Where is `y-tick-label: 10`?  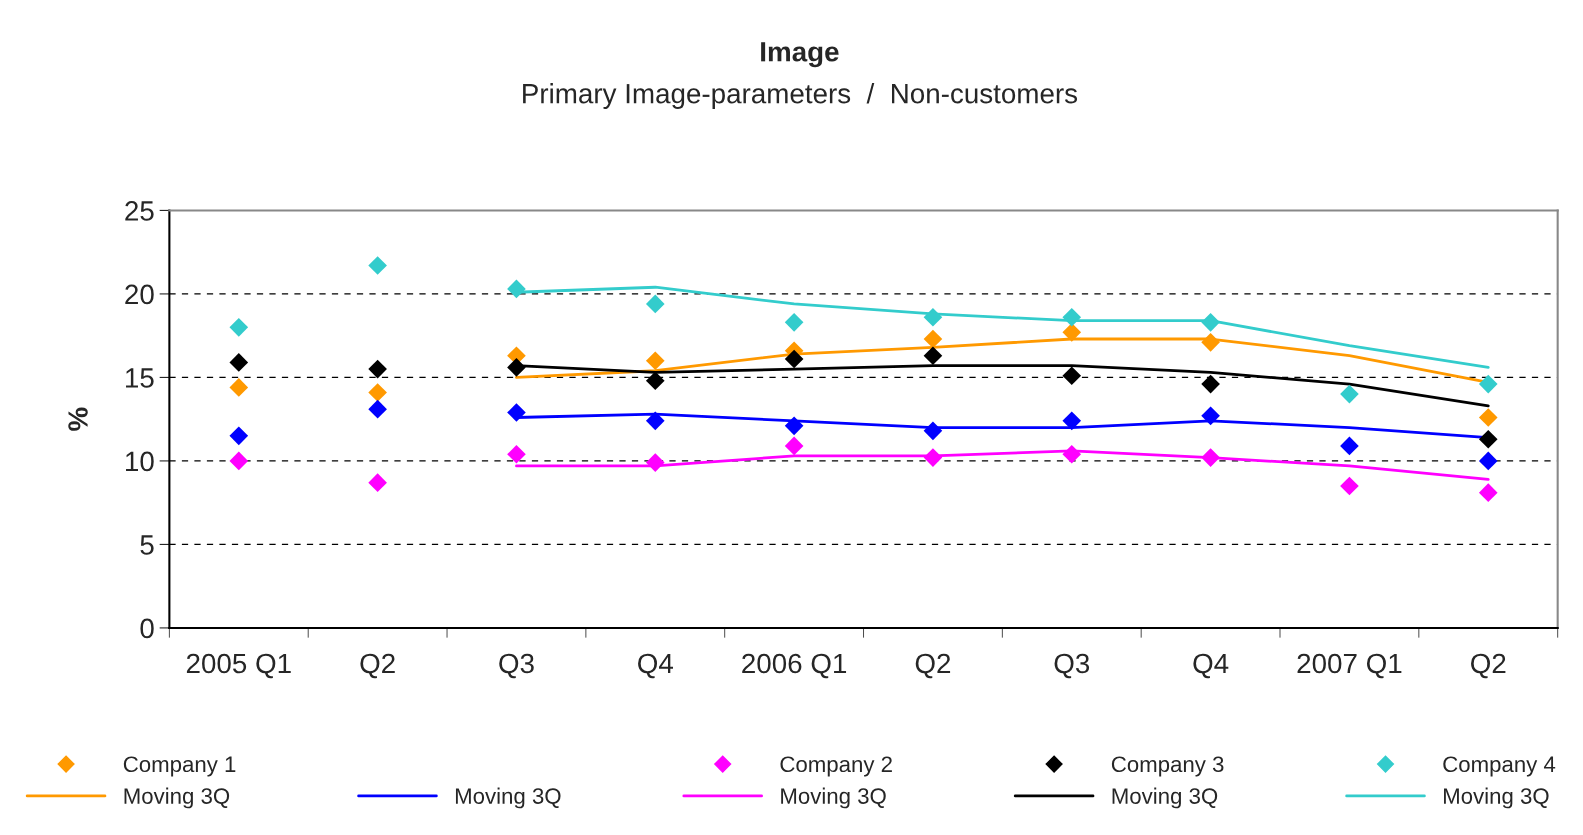 y-tick-label: 10 is located at coordinates (140, 461).